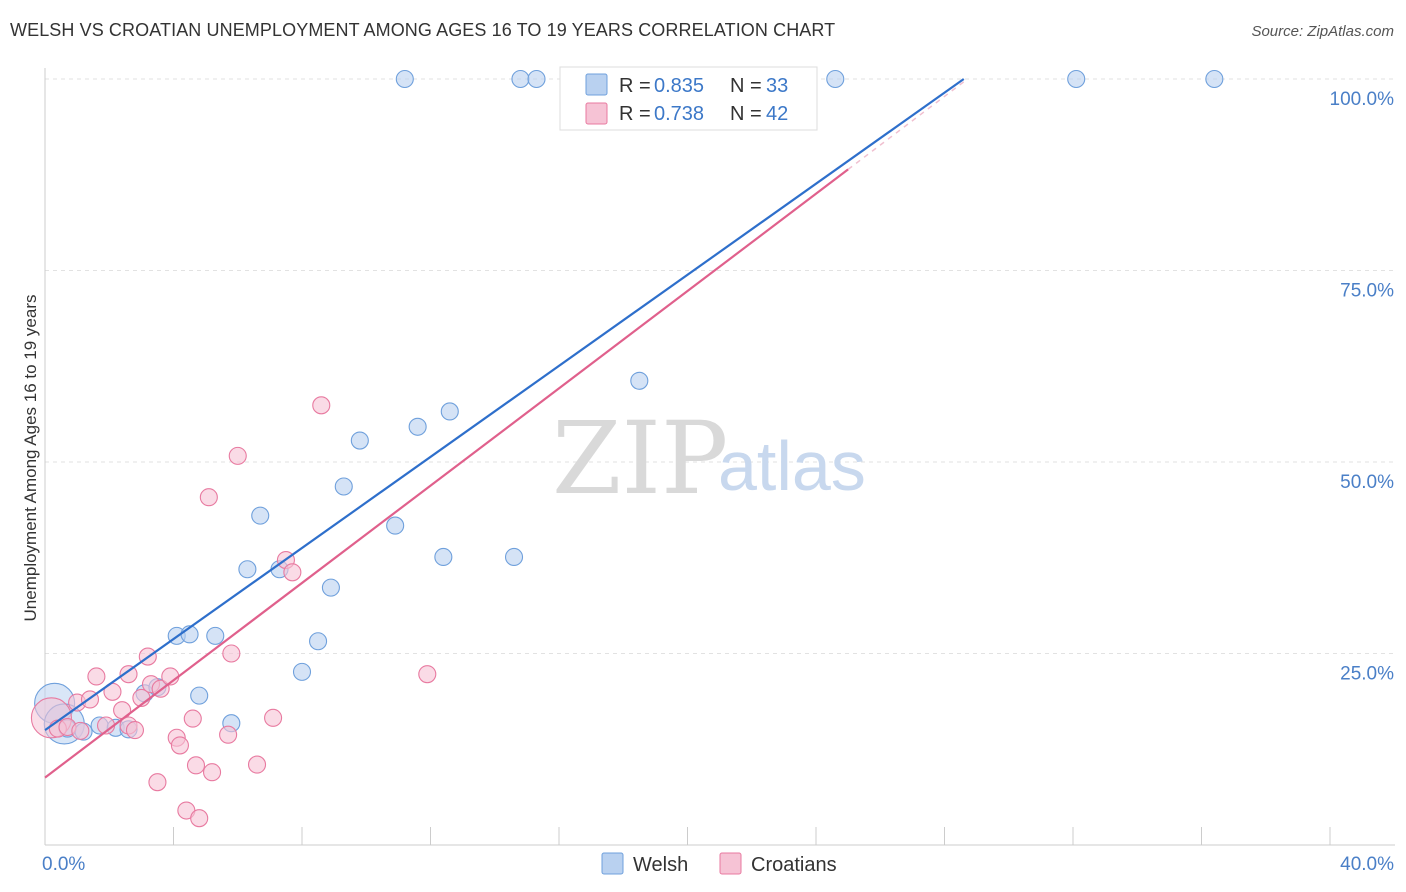  Describe the element at coordinates (635, 86) in the screenshot. I see `welsh-r-label: R =` at that location.